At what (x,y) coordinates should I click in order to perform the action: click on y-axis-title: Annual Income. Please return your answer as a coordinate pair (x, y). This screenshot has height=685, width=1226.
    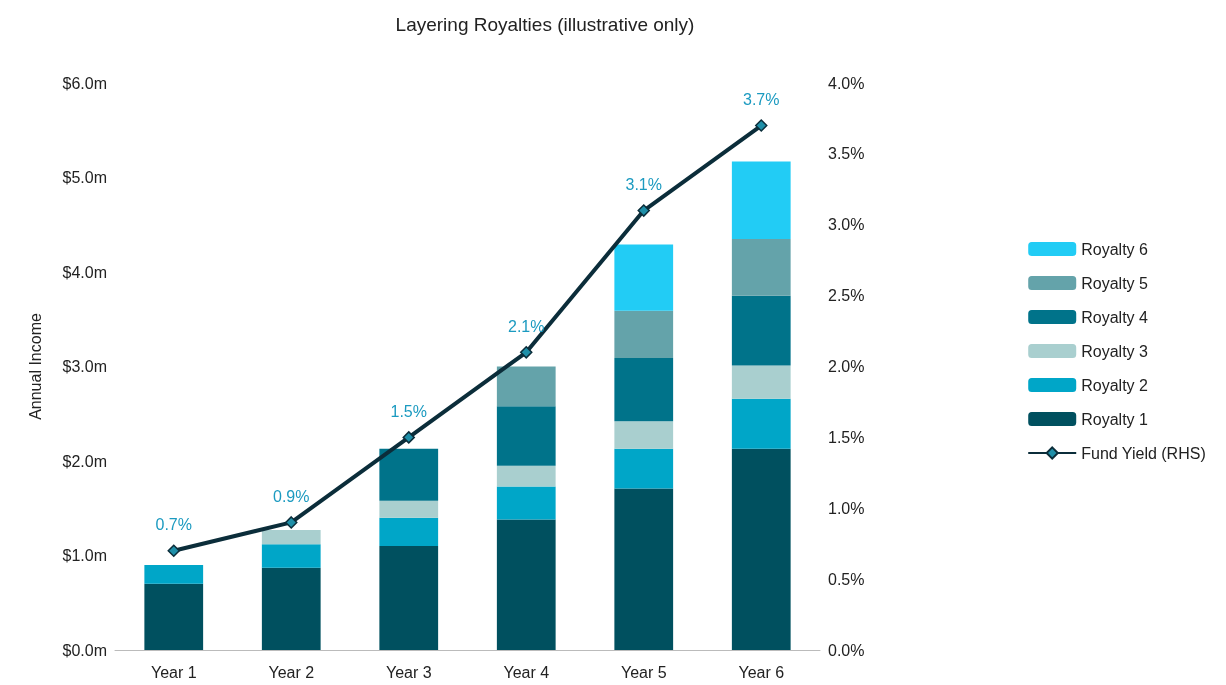
    Looking at the image, I should click on (35, 366).